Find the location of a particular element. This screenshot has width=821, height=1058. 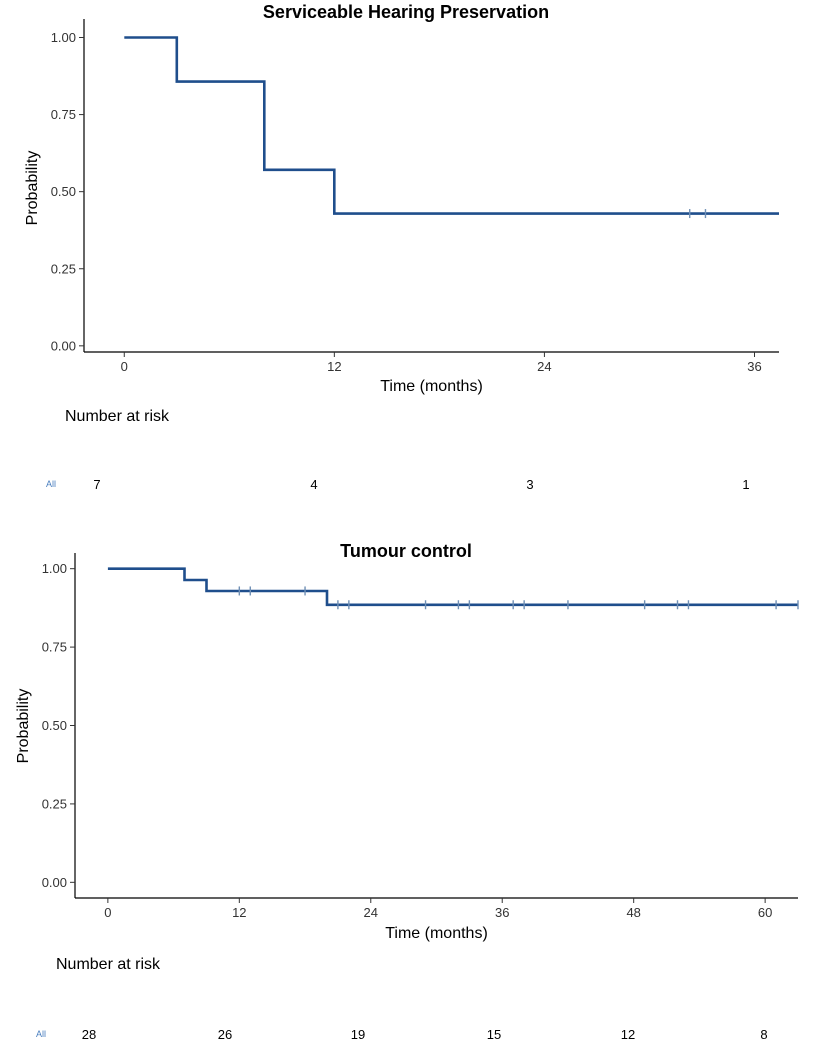

risk-value: 26 is located at coordinates (225, 1034).